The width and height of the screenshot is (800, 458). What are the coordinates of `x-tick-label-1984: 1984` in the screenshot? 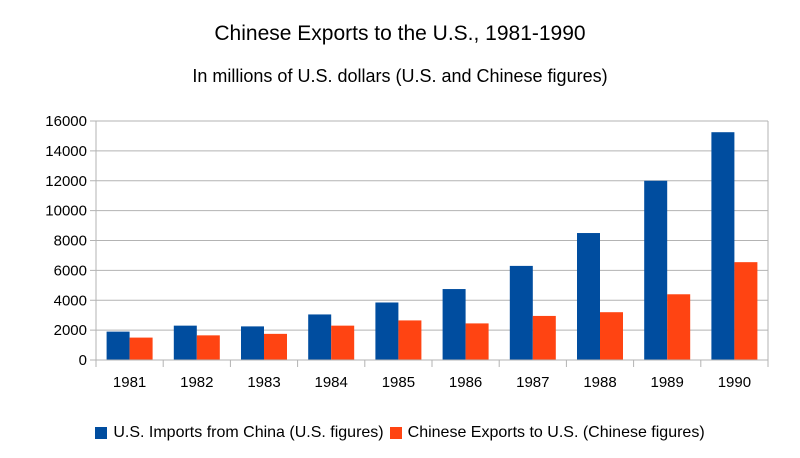 It's located at (331, 382).